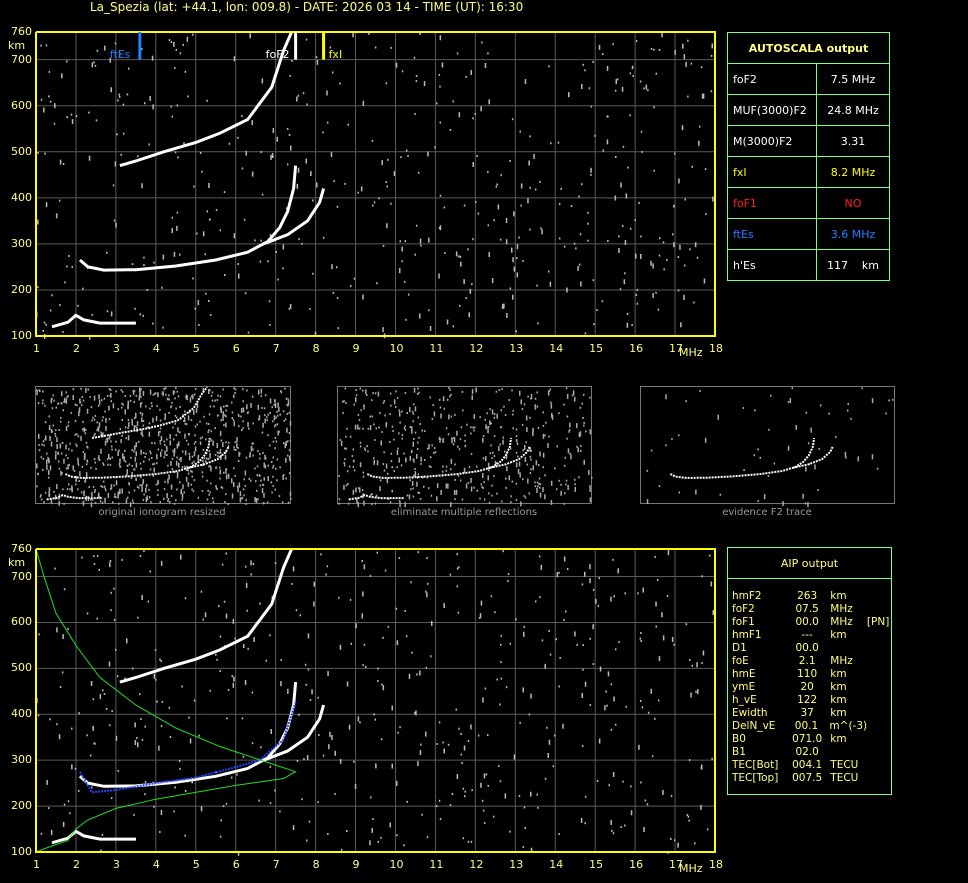 The image size is (968, 883). I want to click on aip-cell: Ewidth, so click(750, 713).